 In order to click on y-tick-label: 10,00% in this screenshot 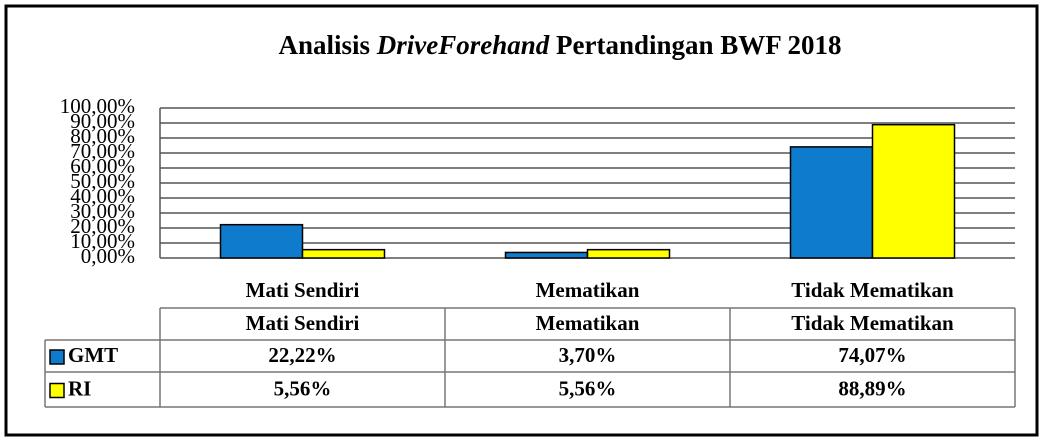, I will do `click(102, 241)`.